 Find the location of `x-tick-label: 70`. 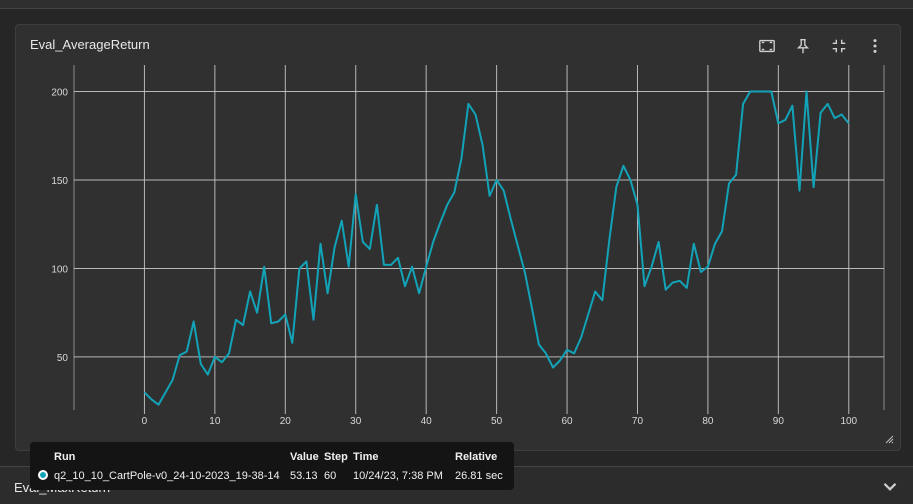

x-tick-label: 70 is located at coordinates (638, 421).